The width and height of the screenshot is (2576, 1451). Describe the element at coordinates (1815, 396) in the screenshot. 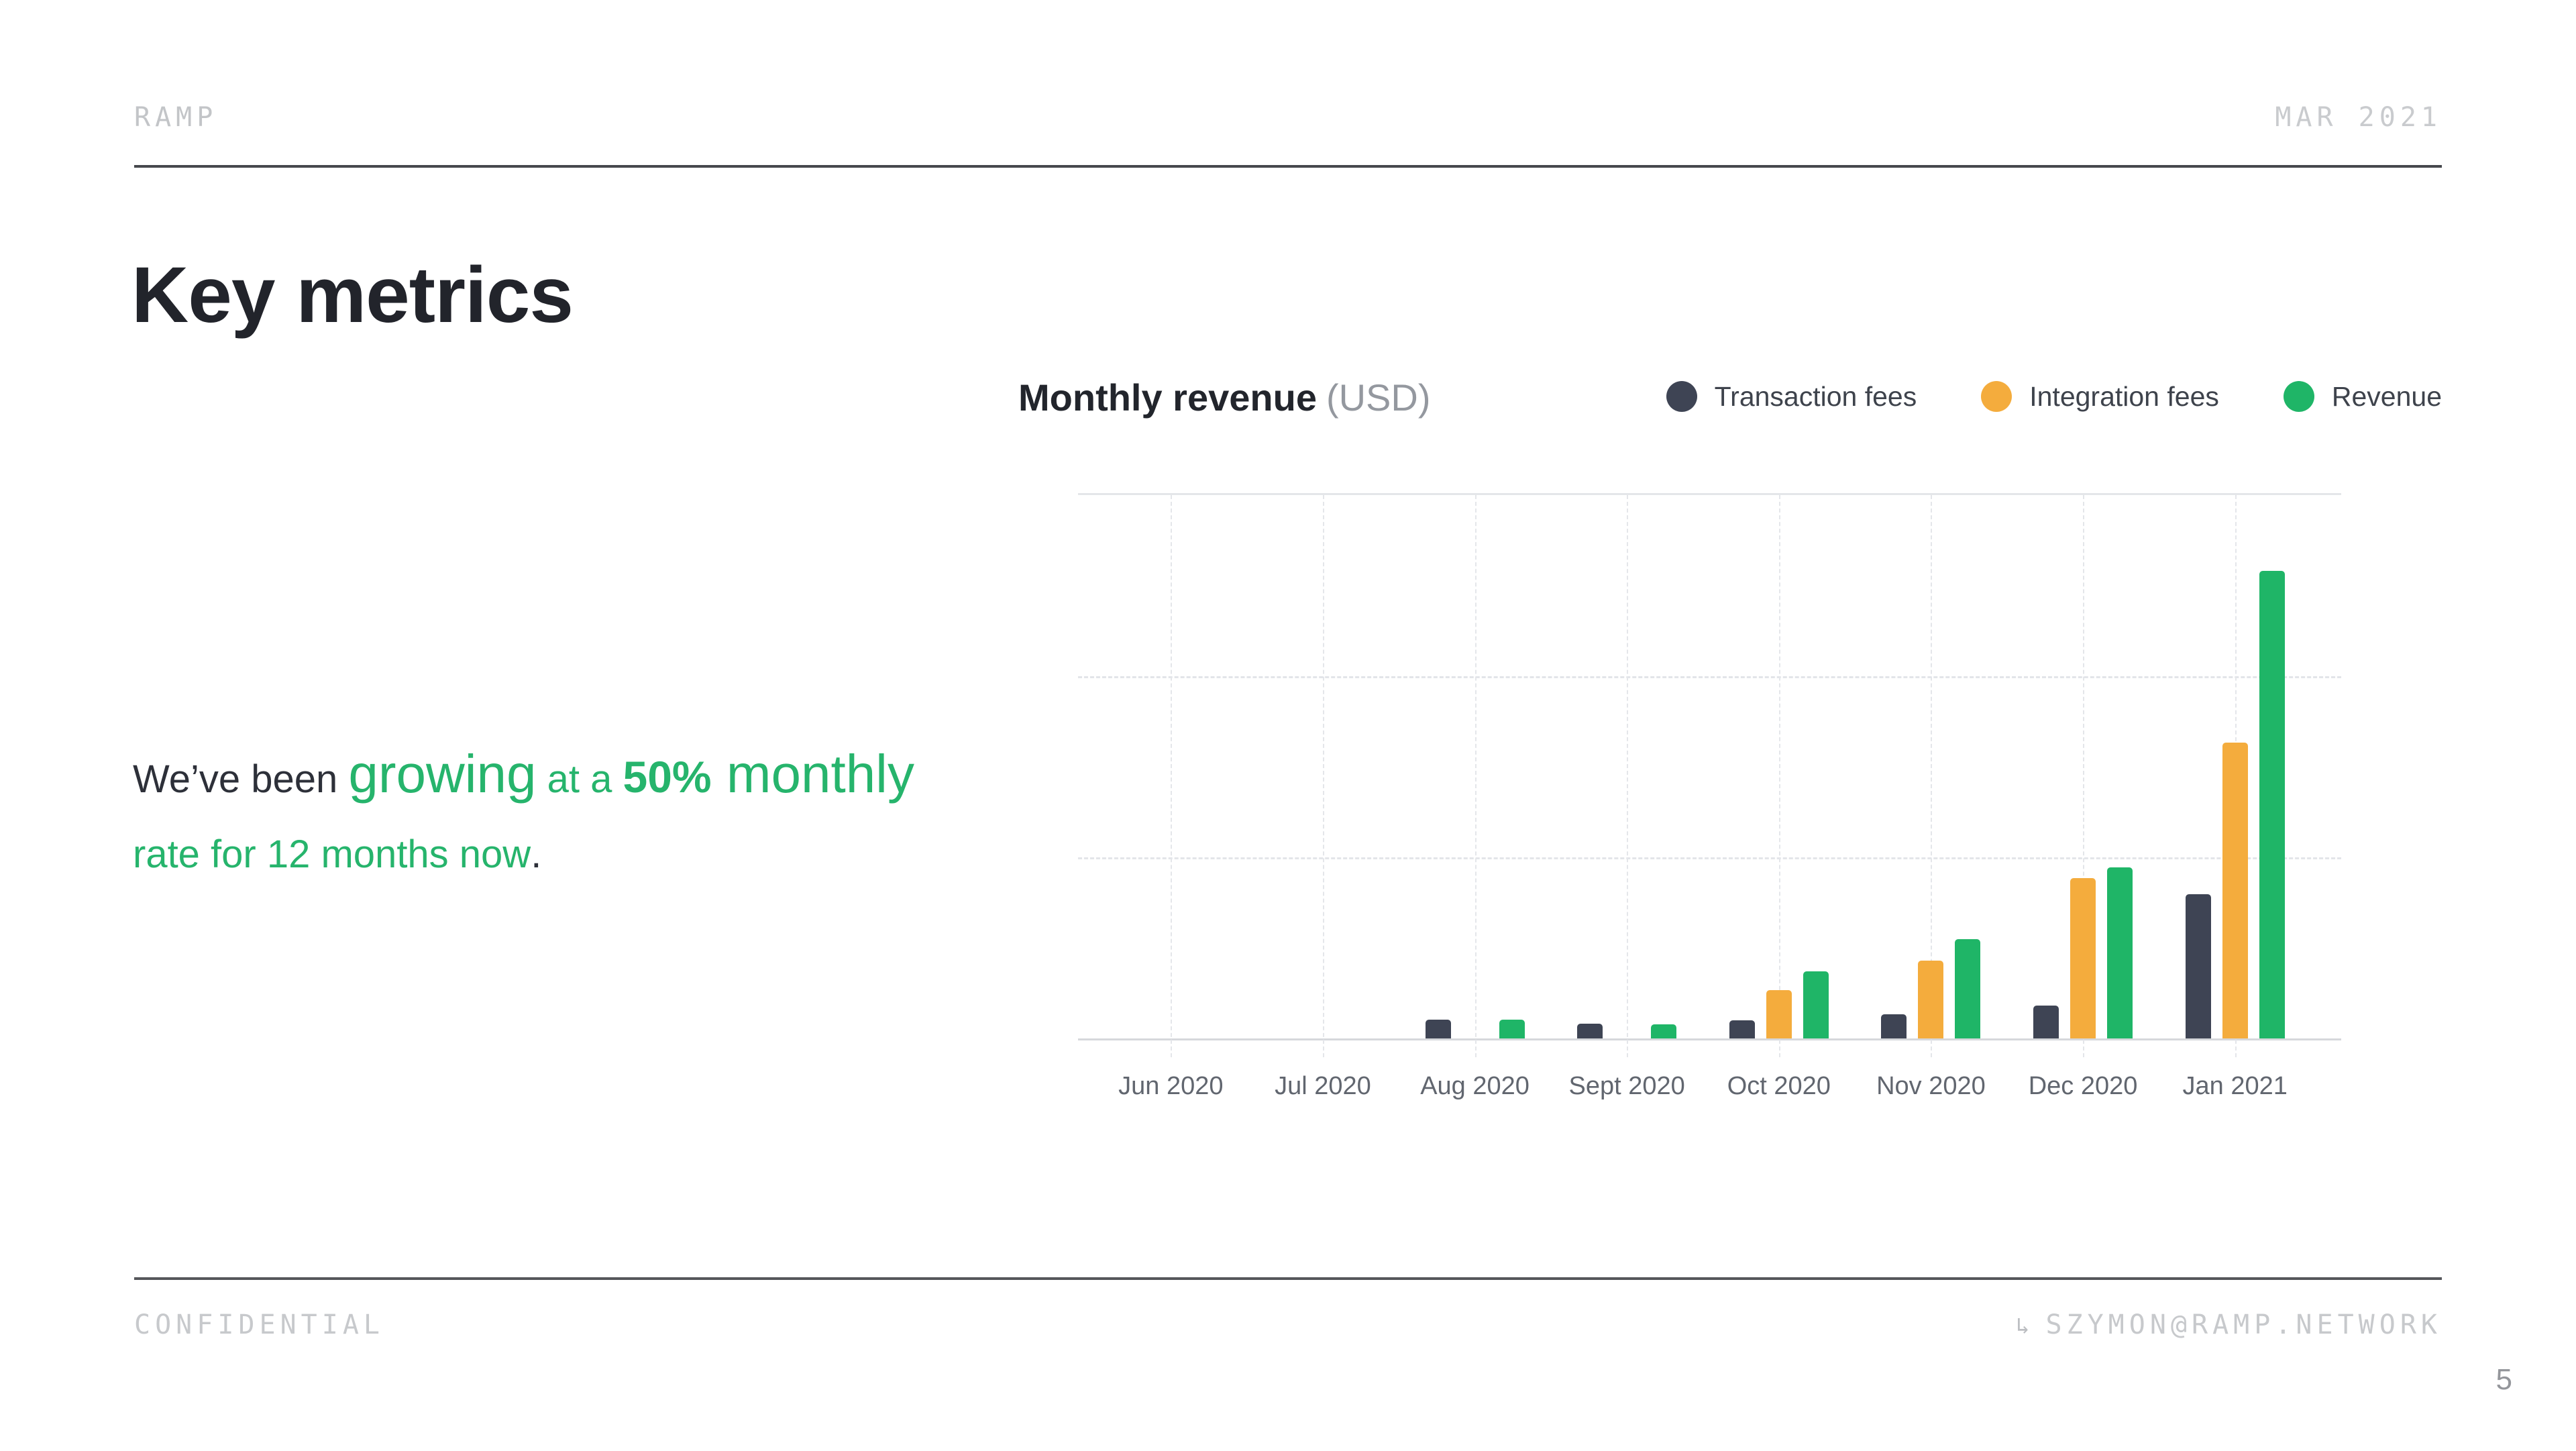

I see `legend-label: Transaction fees` at that location.